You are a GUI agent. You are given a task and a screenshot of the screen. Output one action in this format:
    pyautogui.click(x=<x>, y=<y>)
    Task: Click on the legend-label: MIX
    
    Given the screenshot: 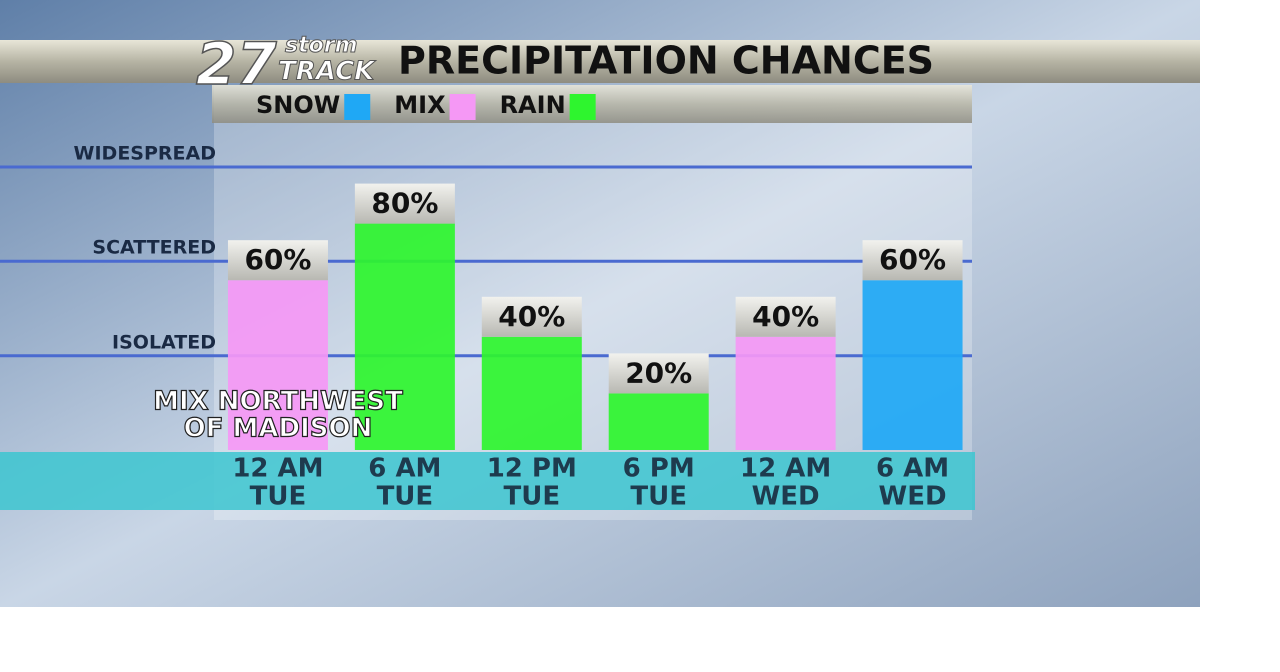 What is the action you would take?
    pyautogui.click(x=420, y=105)
    